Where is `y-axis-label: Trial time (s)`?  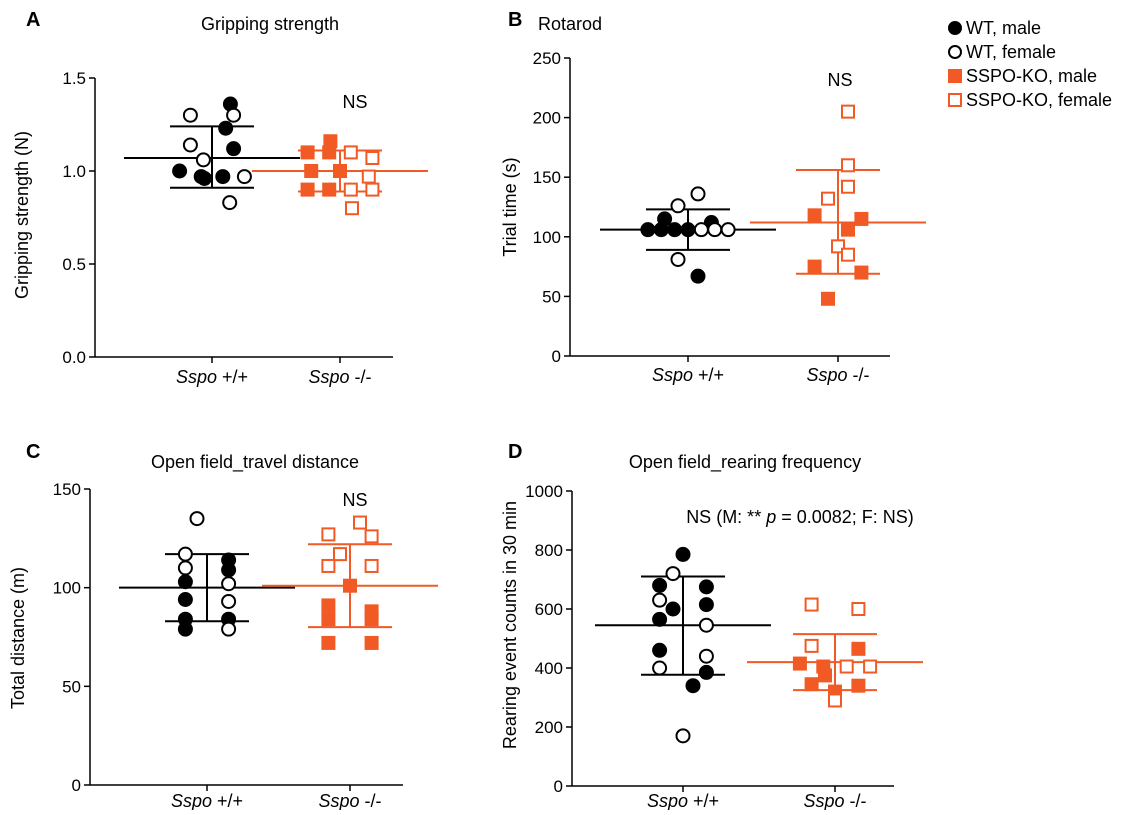 y-axis-label: Trial time (s) is located at coordinates (510, 206).